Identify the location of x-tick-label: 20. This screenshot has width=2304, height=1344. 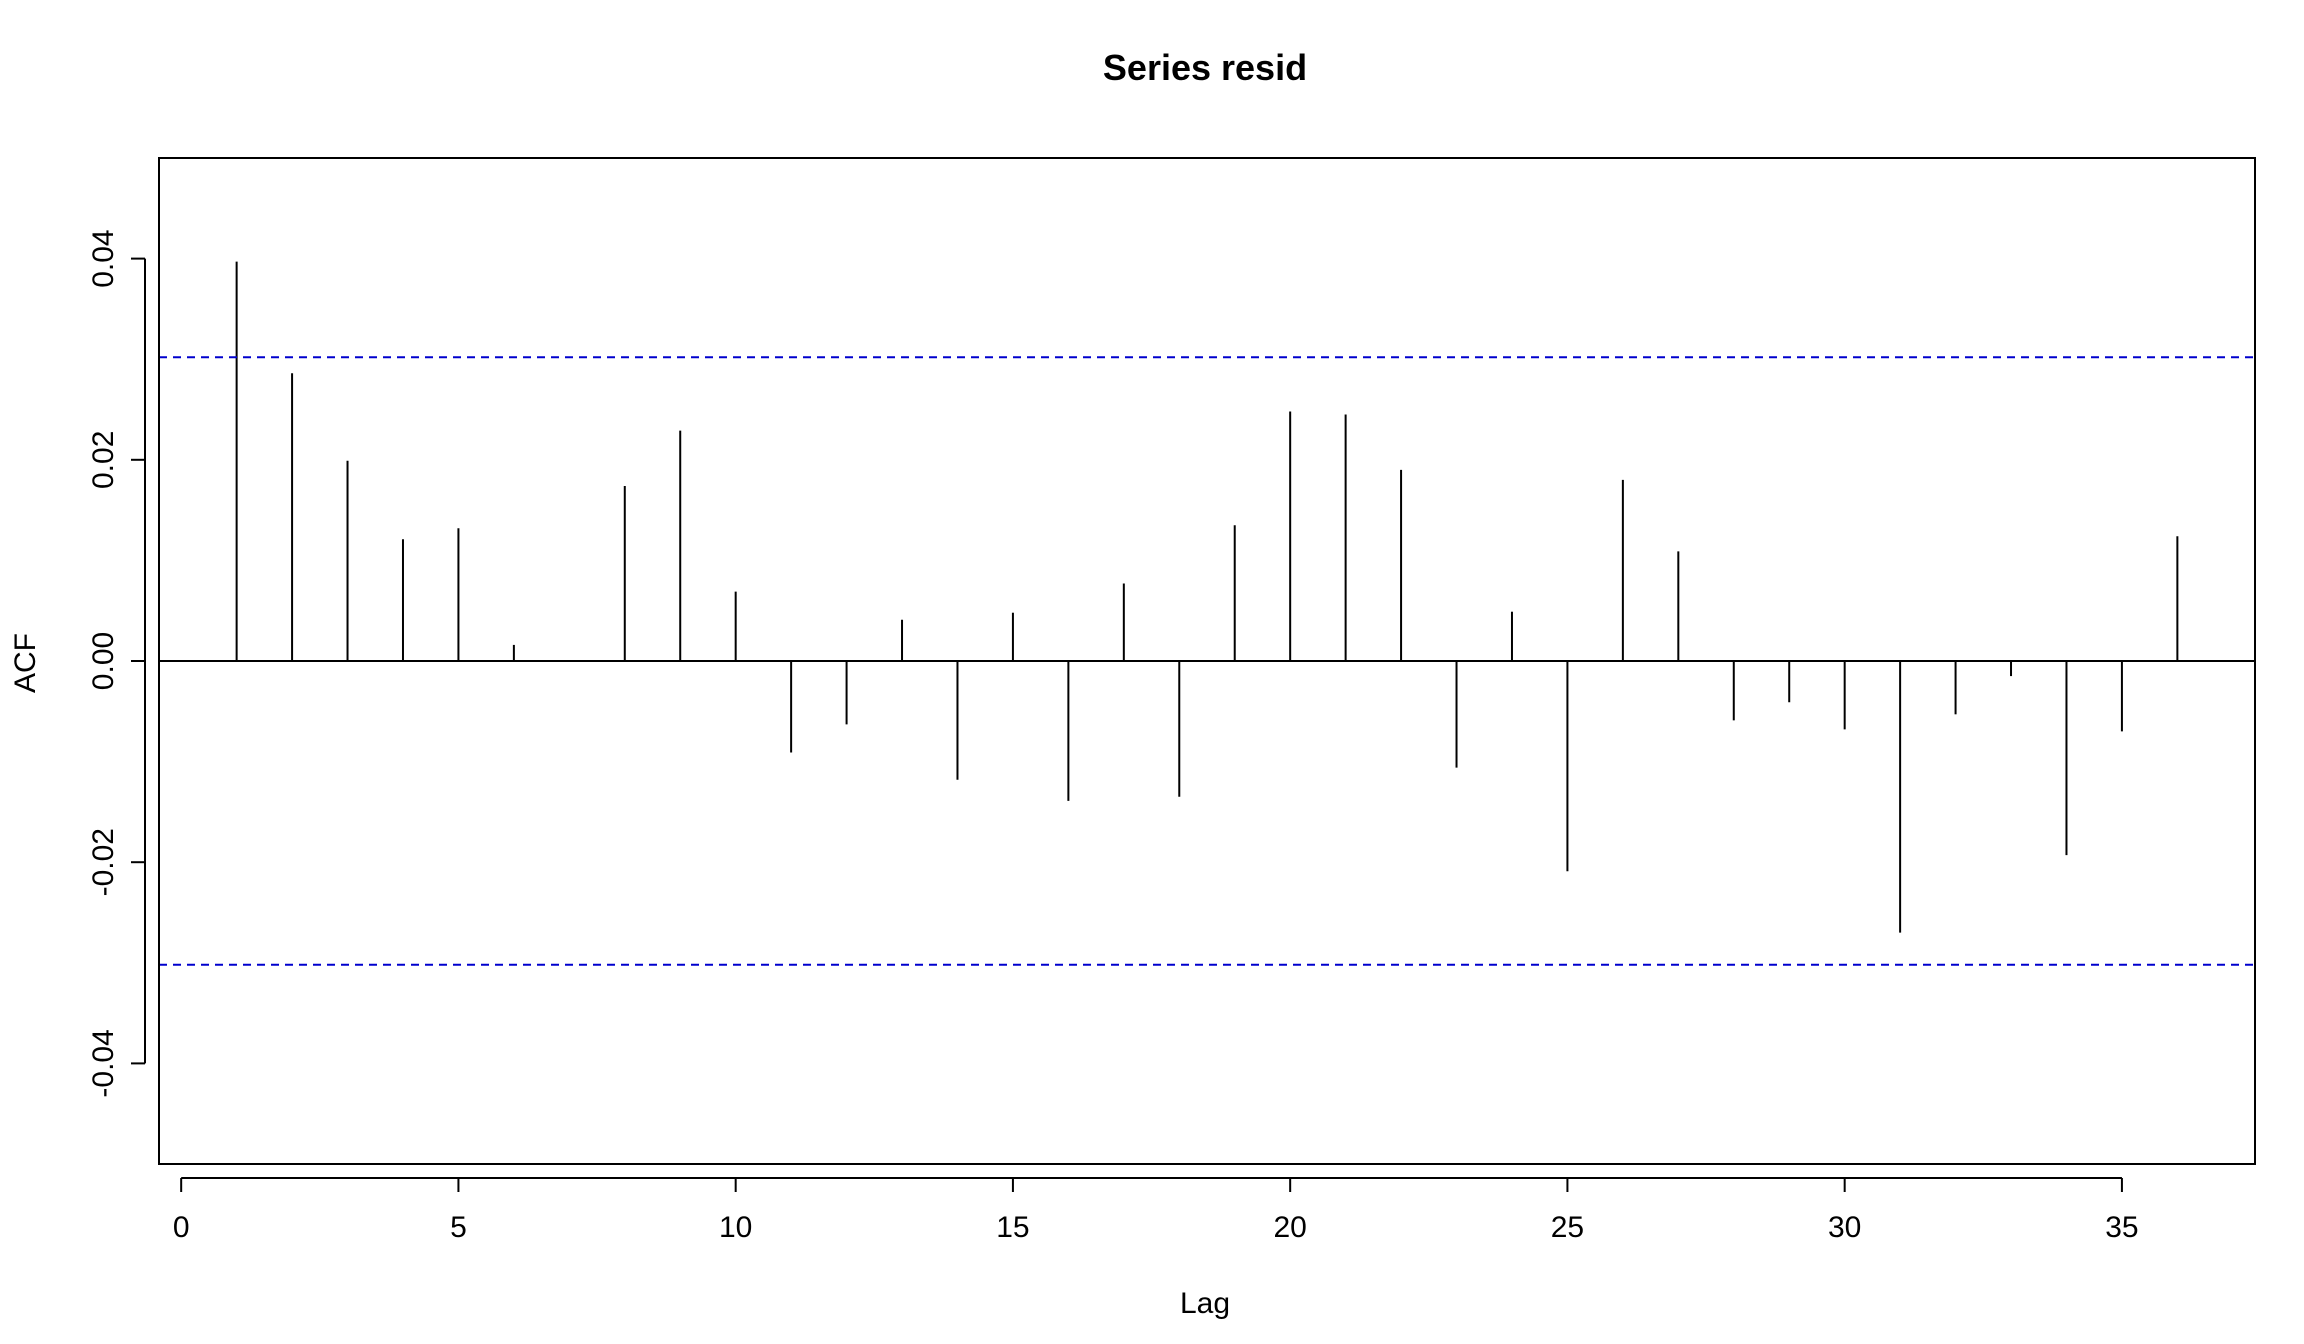
(1289, 1227).